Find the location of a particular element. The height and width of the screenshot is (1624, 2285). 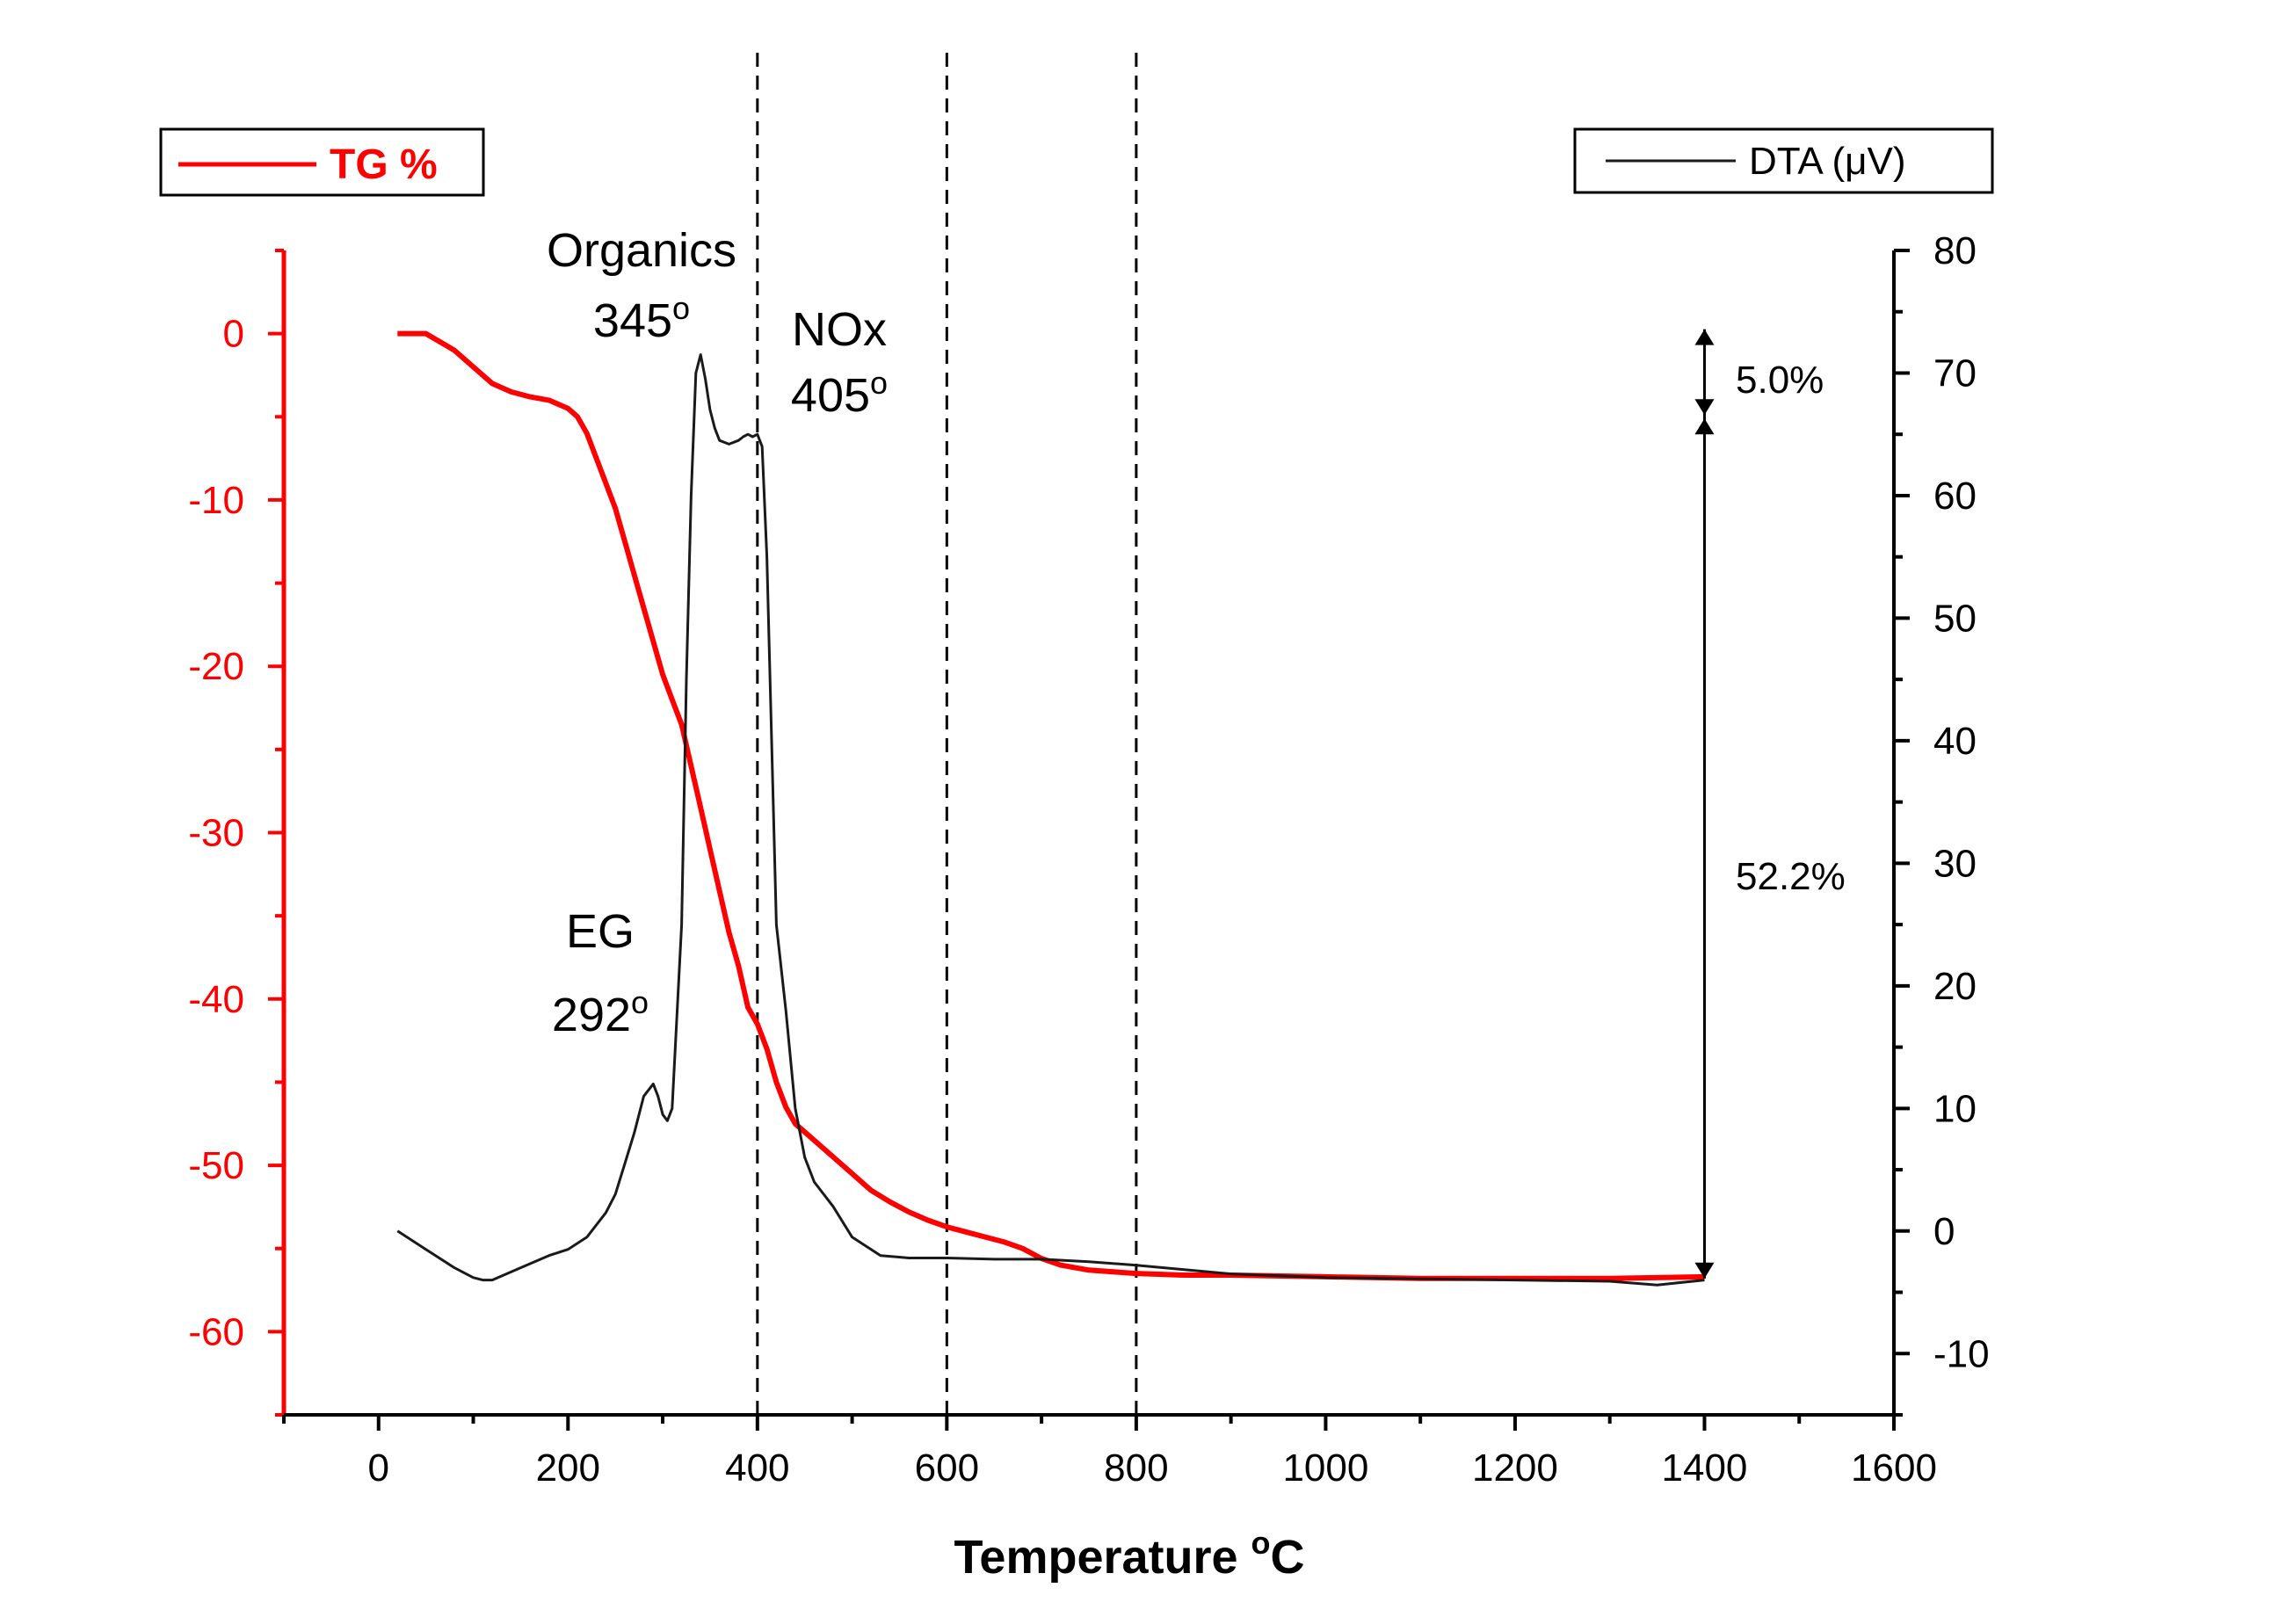

left-tick-label: -50 is located at coordinates (216, 1166).